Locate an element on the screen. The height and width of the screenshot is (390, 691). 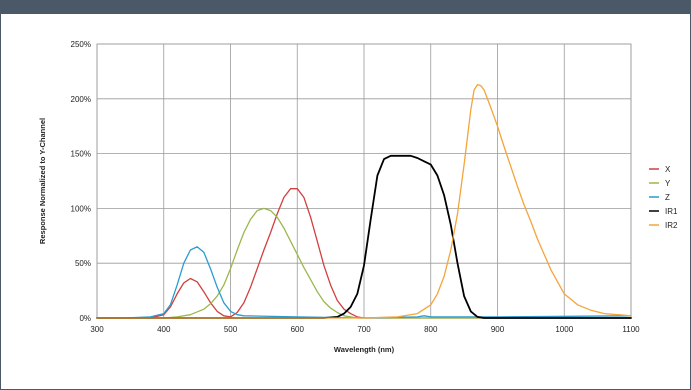
header-bar is located at coordinates (345, 7).